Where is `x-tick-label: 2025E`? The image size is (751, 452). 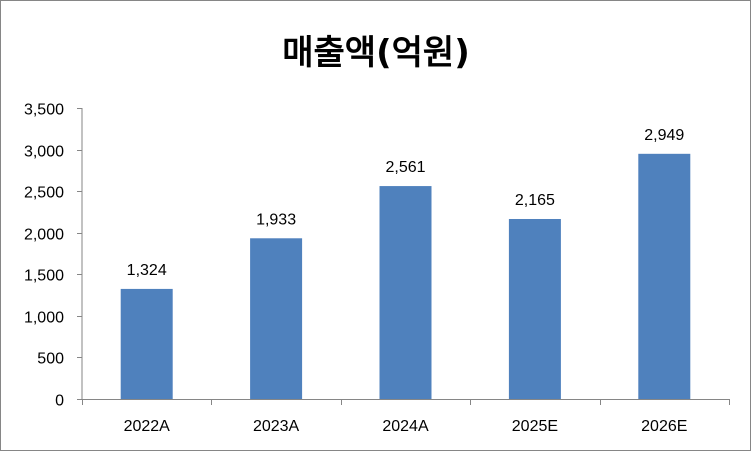 x-tick-label: 2025E is located at coordinates (535, 426).